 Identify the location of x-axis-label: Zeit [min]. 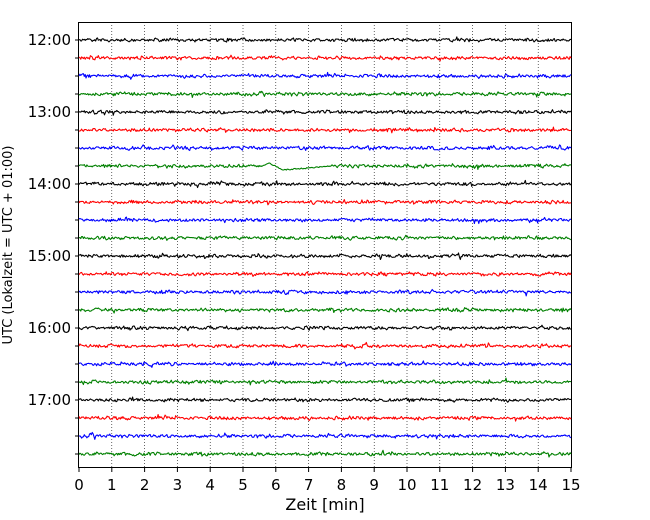
(324, 504).